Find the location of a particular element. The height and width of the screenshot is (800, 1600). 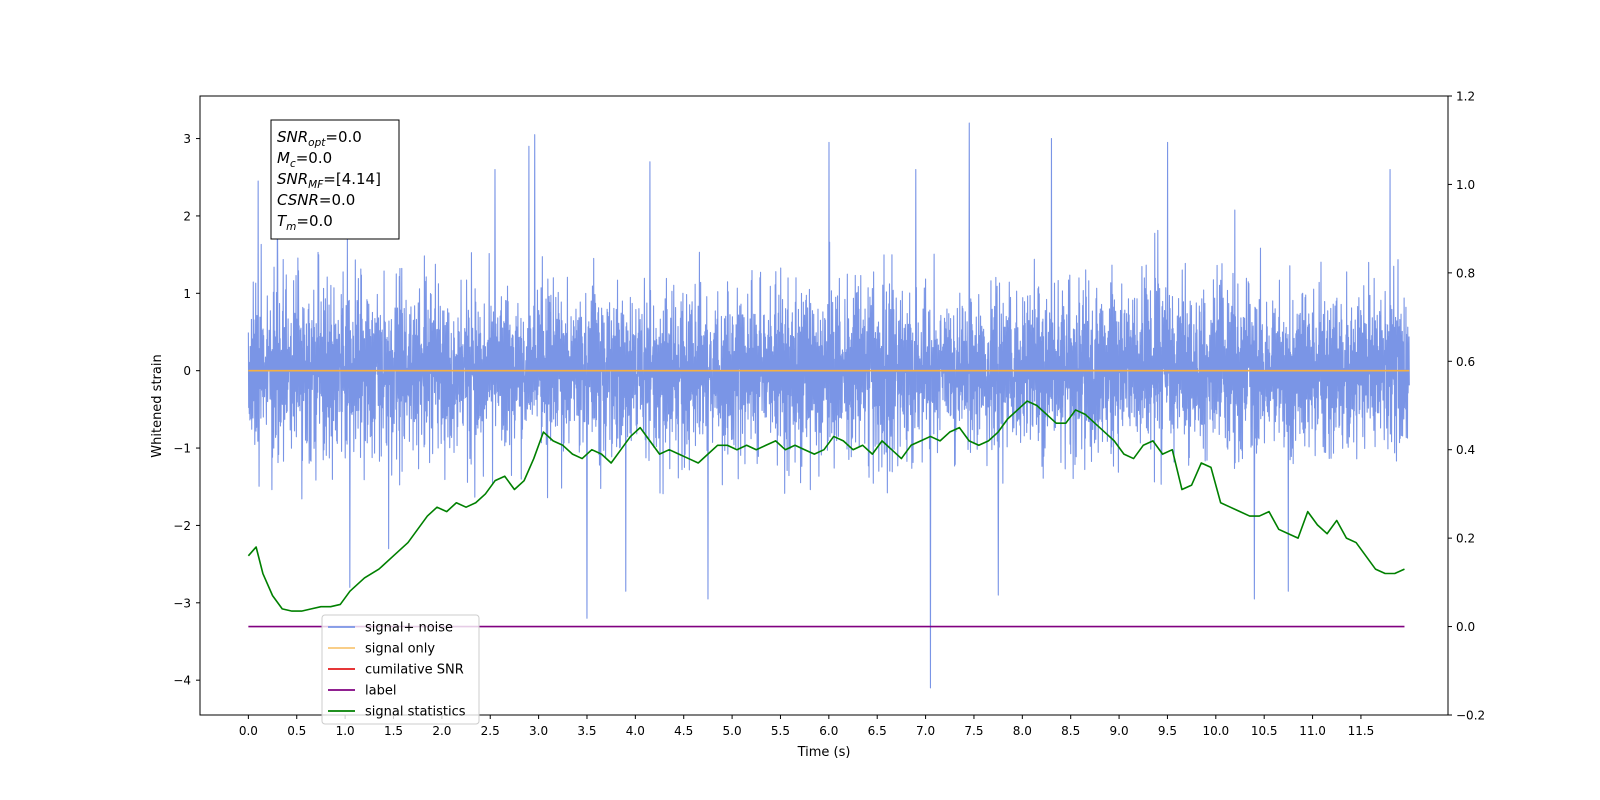

annotation-frame is located at coordinates (335, 179).